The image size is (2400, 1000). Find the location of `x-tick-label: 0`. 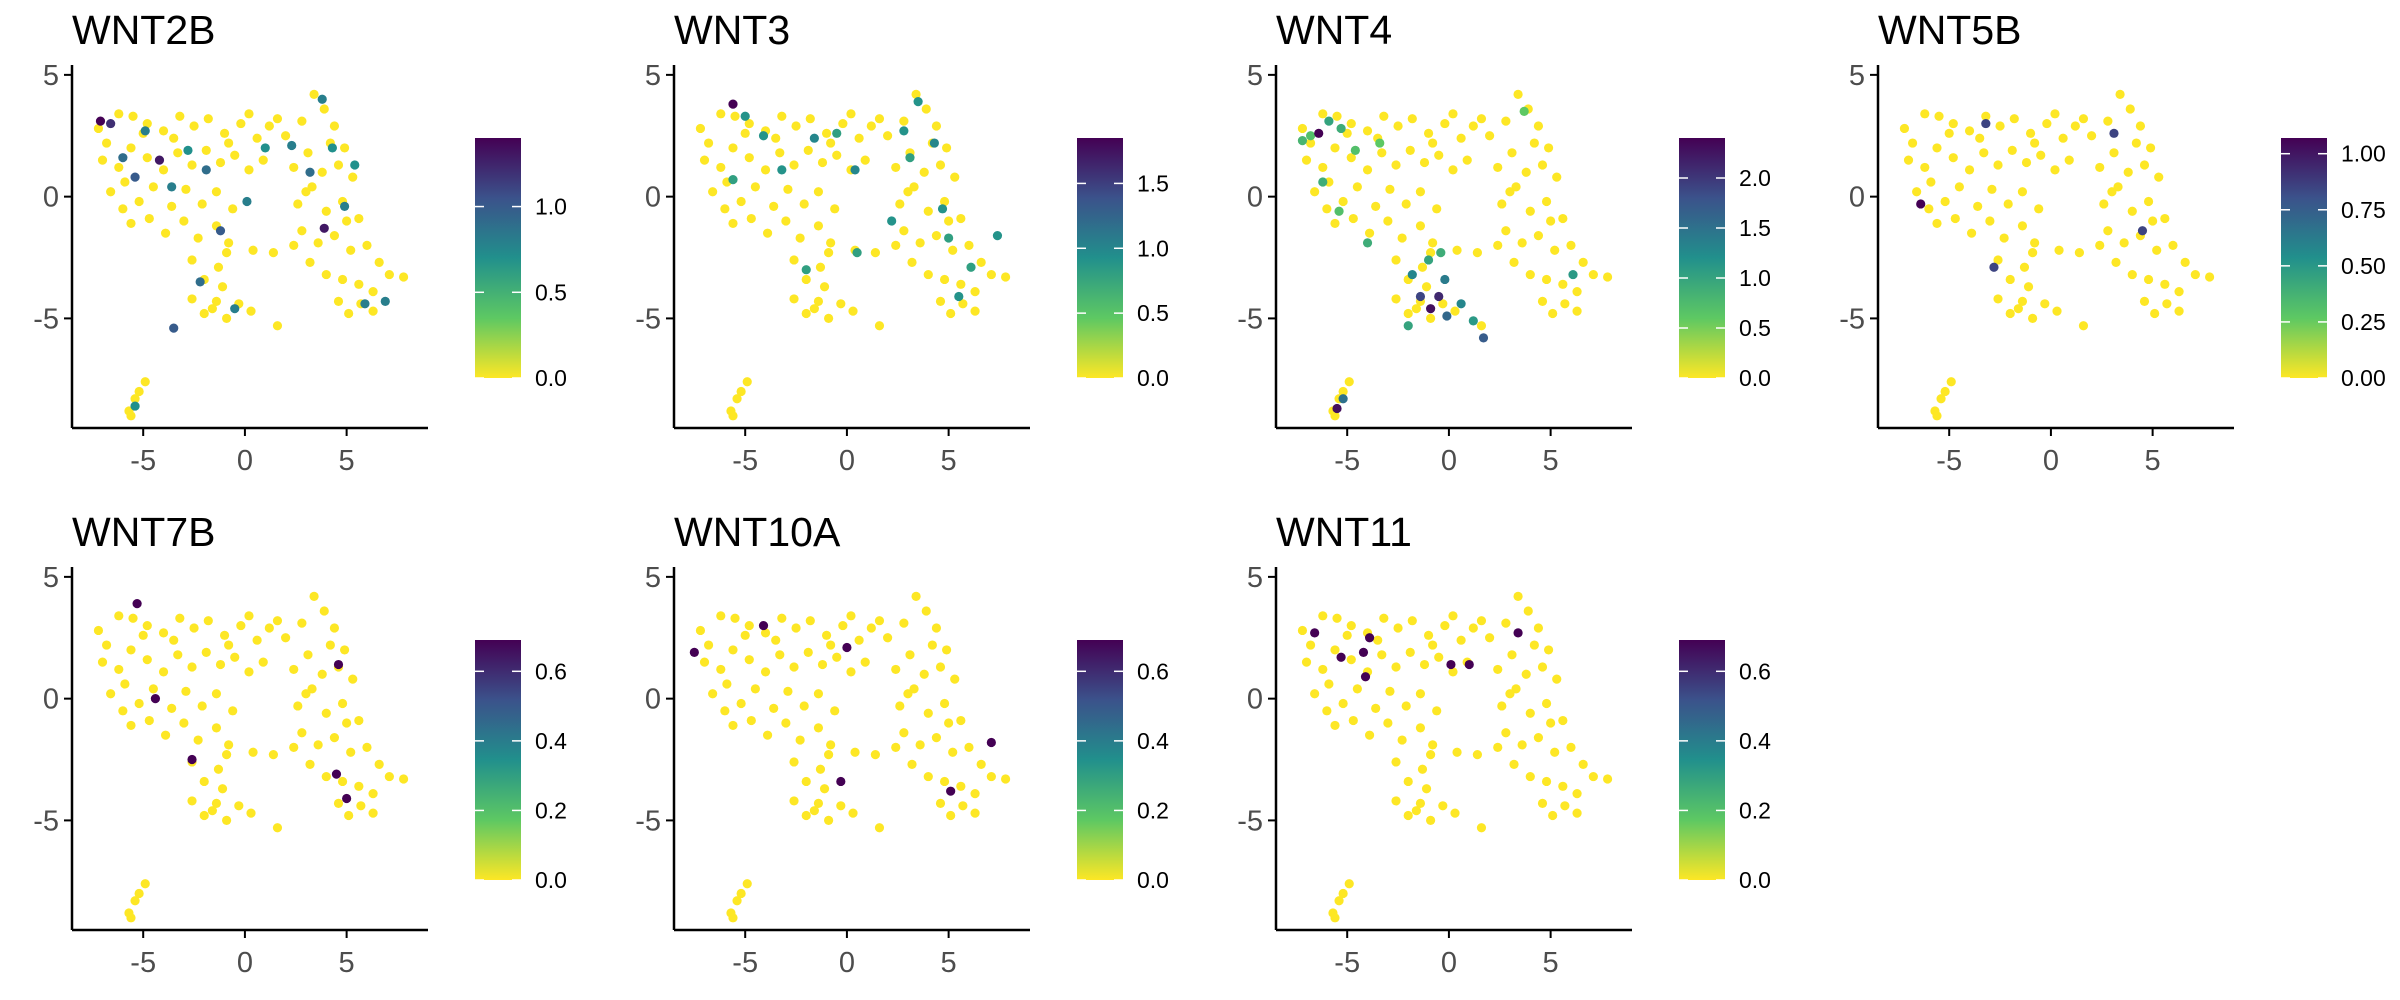

x-tick-label: 0 is located at coordinates (1449, 963).